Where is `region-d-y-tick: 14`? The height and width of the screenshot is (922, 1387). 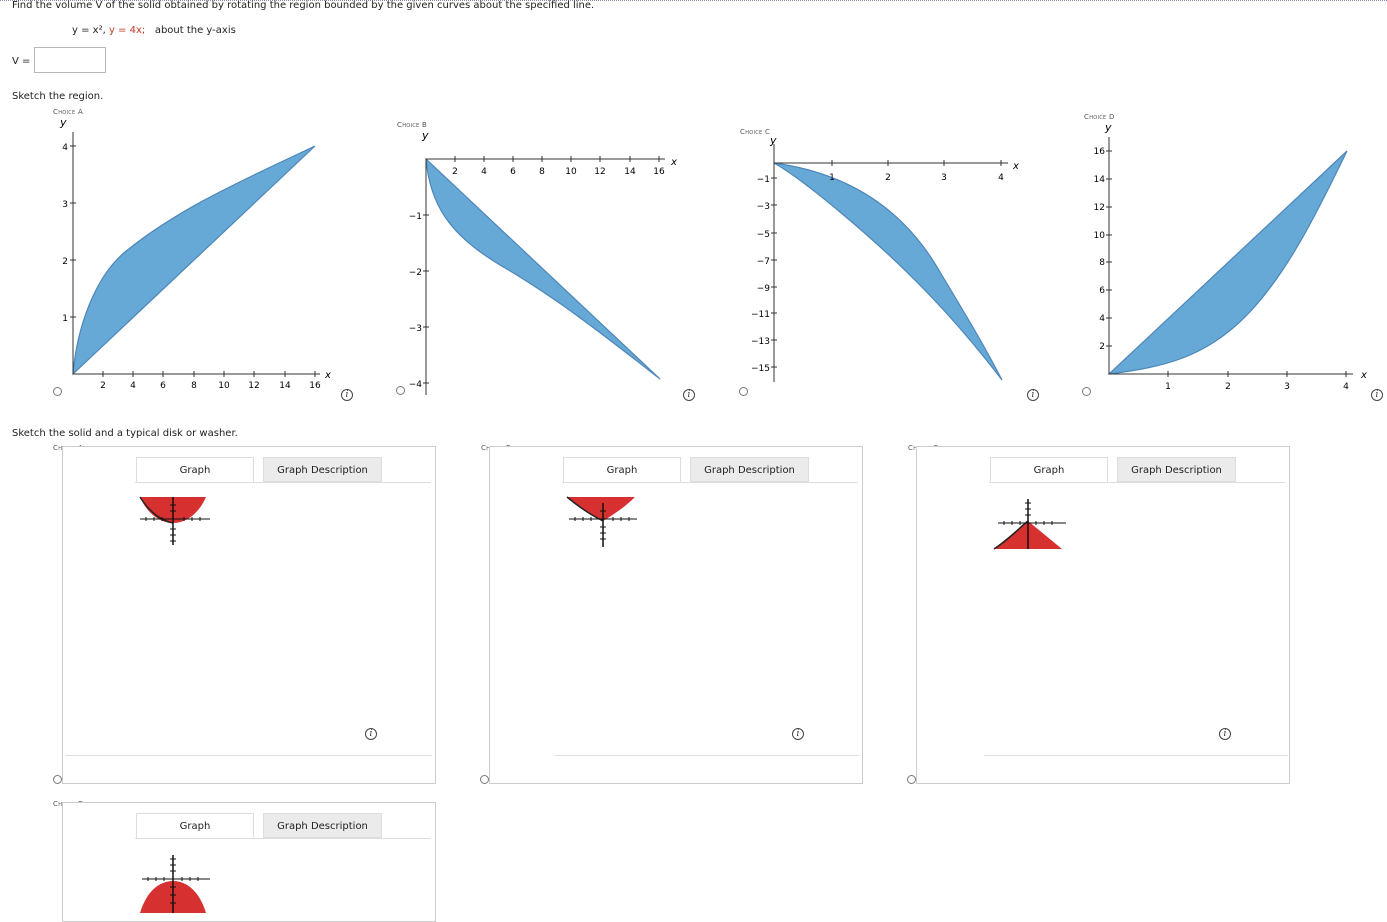 region-d-y-tick: 14 is located at coordinates (1100, 180).